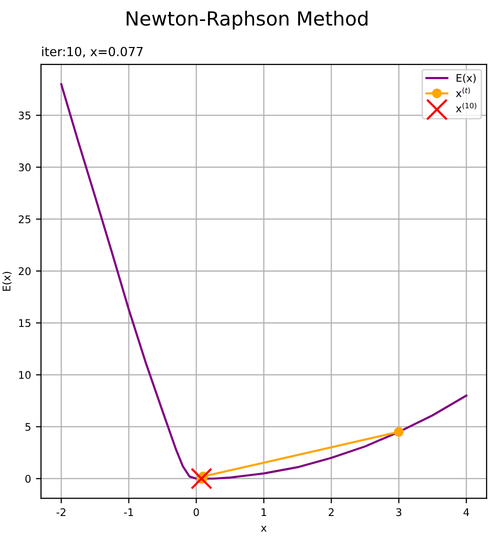  What do you see at coordinates (399, 512) in the screenshot?
I see `x-tick-label: 3` at bounding box center [399, 512].